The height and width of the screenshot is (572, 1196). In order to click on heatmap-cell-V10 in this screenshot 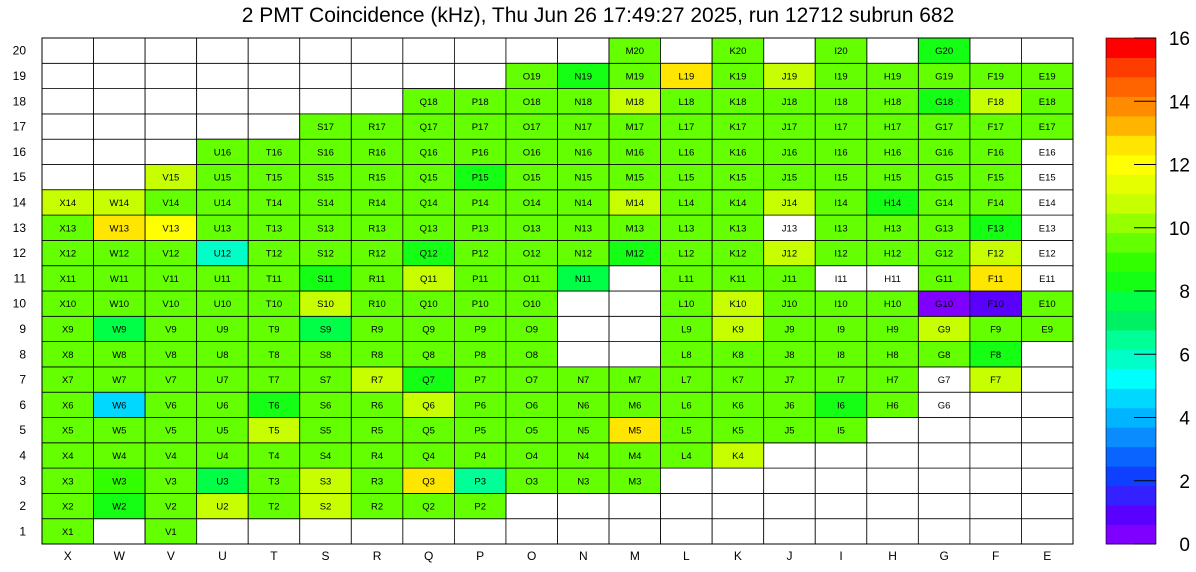, I will do `click(171, 303)`.